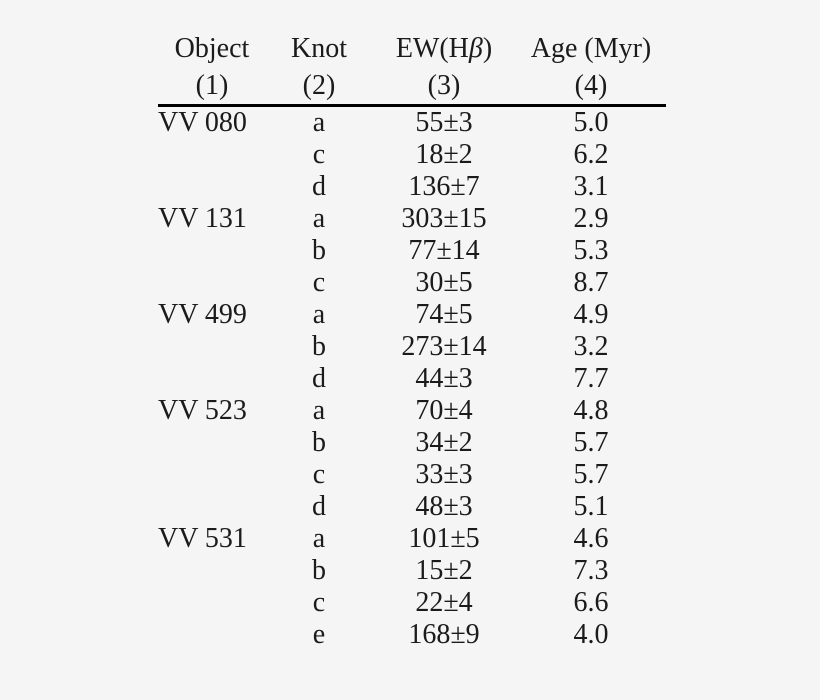 This screenshot has width=820, height=700. What do you see at coordinates (591, 48) in the screenshot?
I see `header-age-myr: Age (Myr)` at bounding box center [591, 48].